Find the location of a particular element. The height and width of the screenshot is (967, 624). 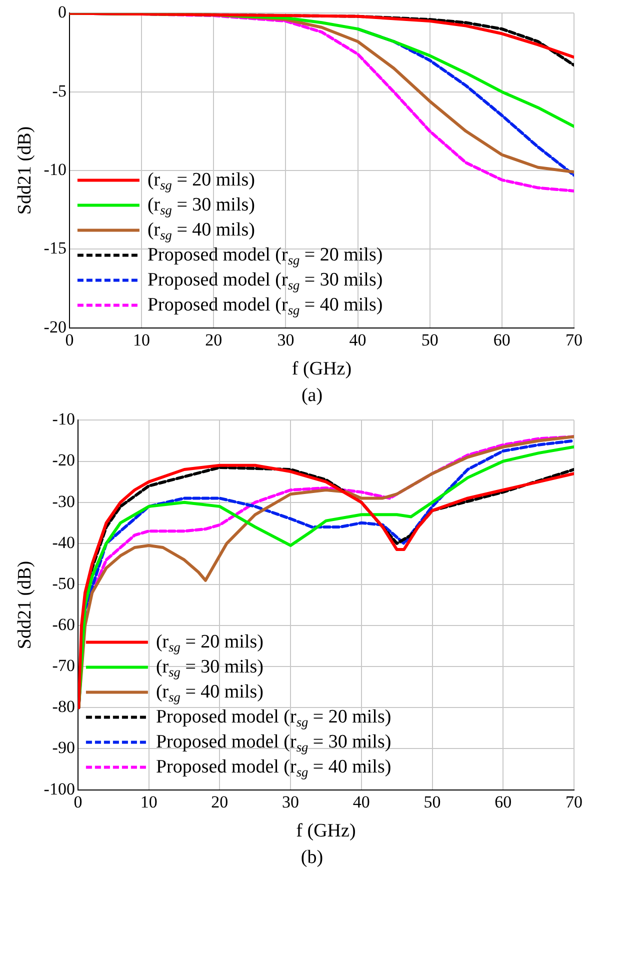

y-tick-label: -5 is located at coordinates (59, 90).